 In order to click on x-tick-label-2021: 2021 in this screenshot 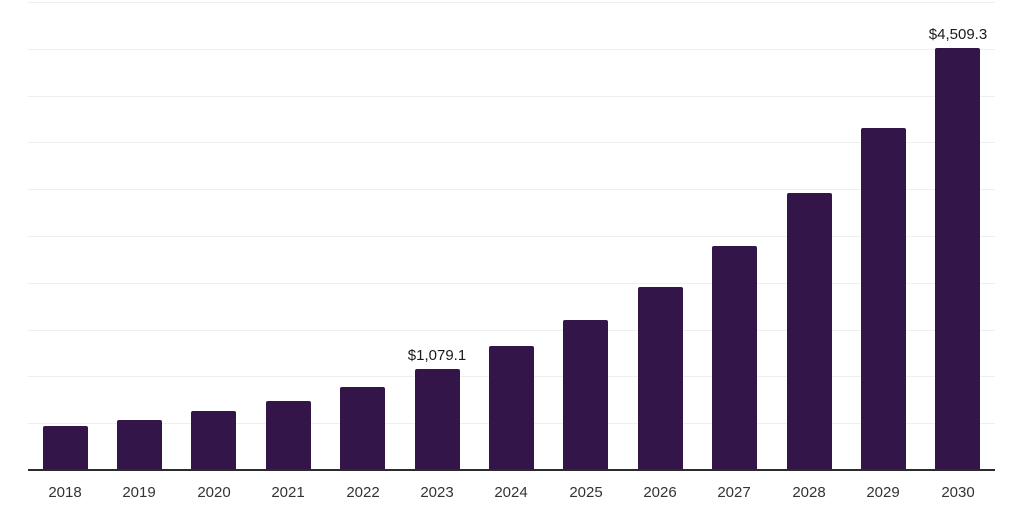, I will do `click(288, 492)`.